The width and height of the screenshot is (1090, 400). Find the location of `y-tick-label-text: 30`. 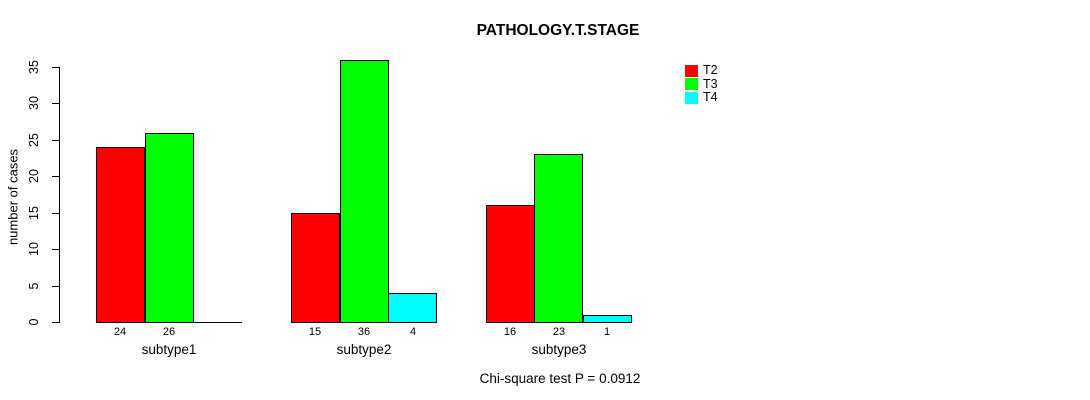

y-tick-label-text: 30 is located at coordinates (34, 103).